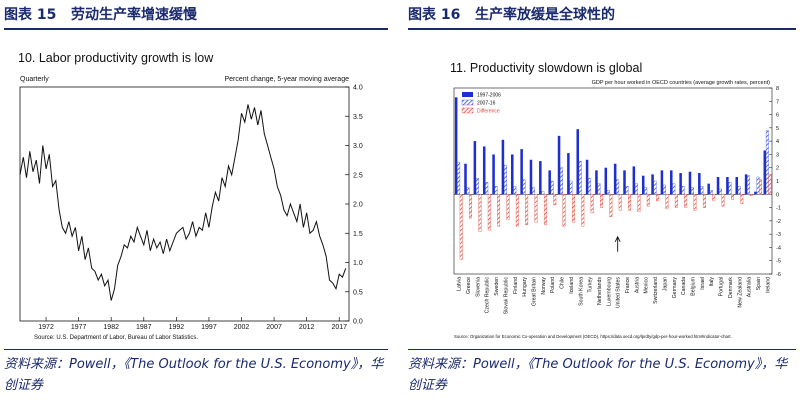  Describe the element at coordinates (111, 327) in the screenshot. I see `line-x-tick-label: 1982` at that location.